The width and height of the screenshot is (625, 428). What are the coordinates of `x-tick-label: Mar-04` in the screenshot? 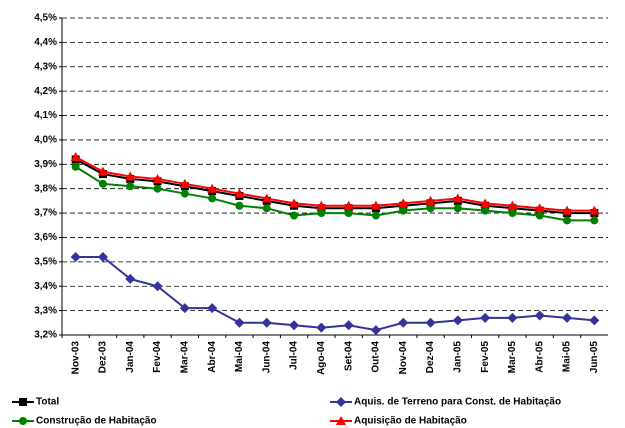 It's located at (184, 357).